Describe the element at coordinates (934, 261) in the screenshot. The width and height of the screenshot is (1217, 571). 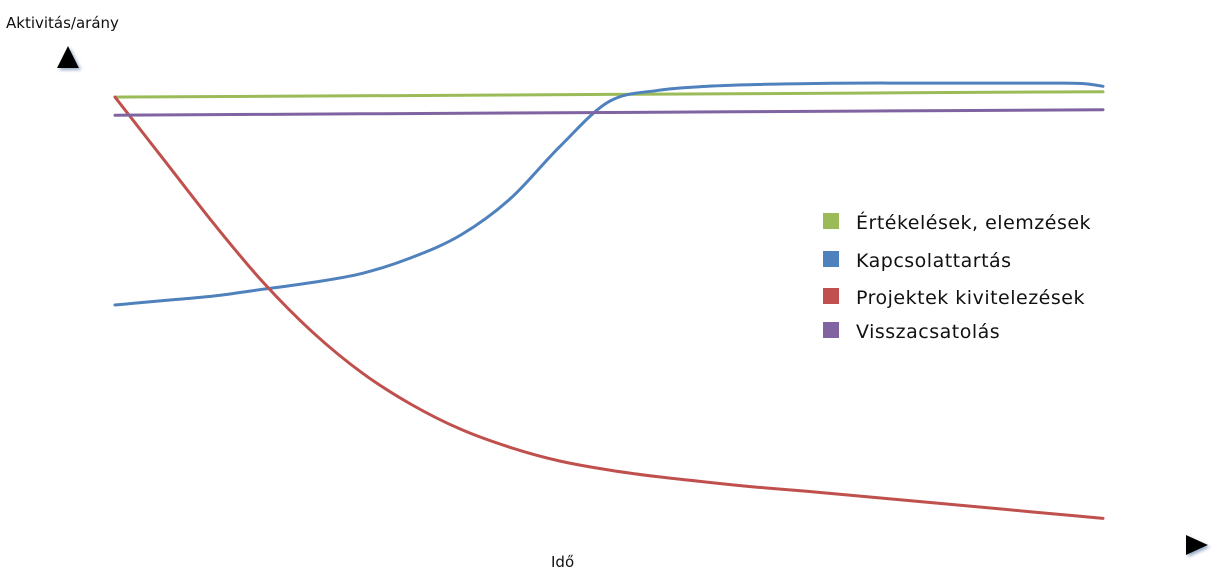
I see `legend-label-kapcsolattartas: Kapcsolattartás` at that location.